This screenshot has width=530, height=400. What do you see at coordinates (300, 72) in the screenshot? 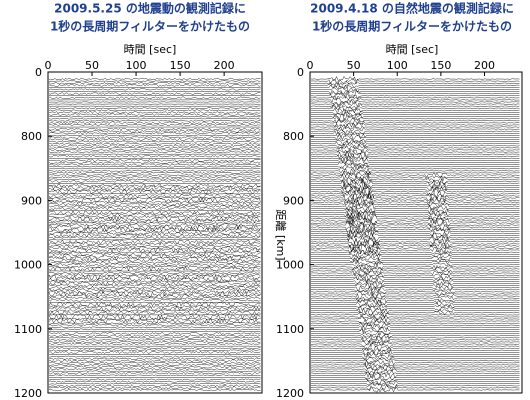
I see `y-tick-label: 0` at bounding box center [300, 72].